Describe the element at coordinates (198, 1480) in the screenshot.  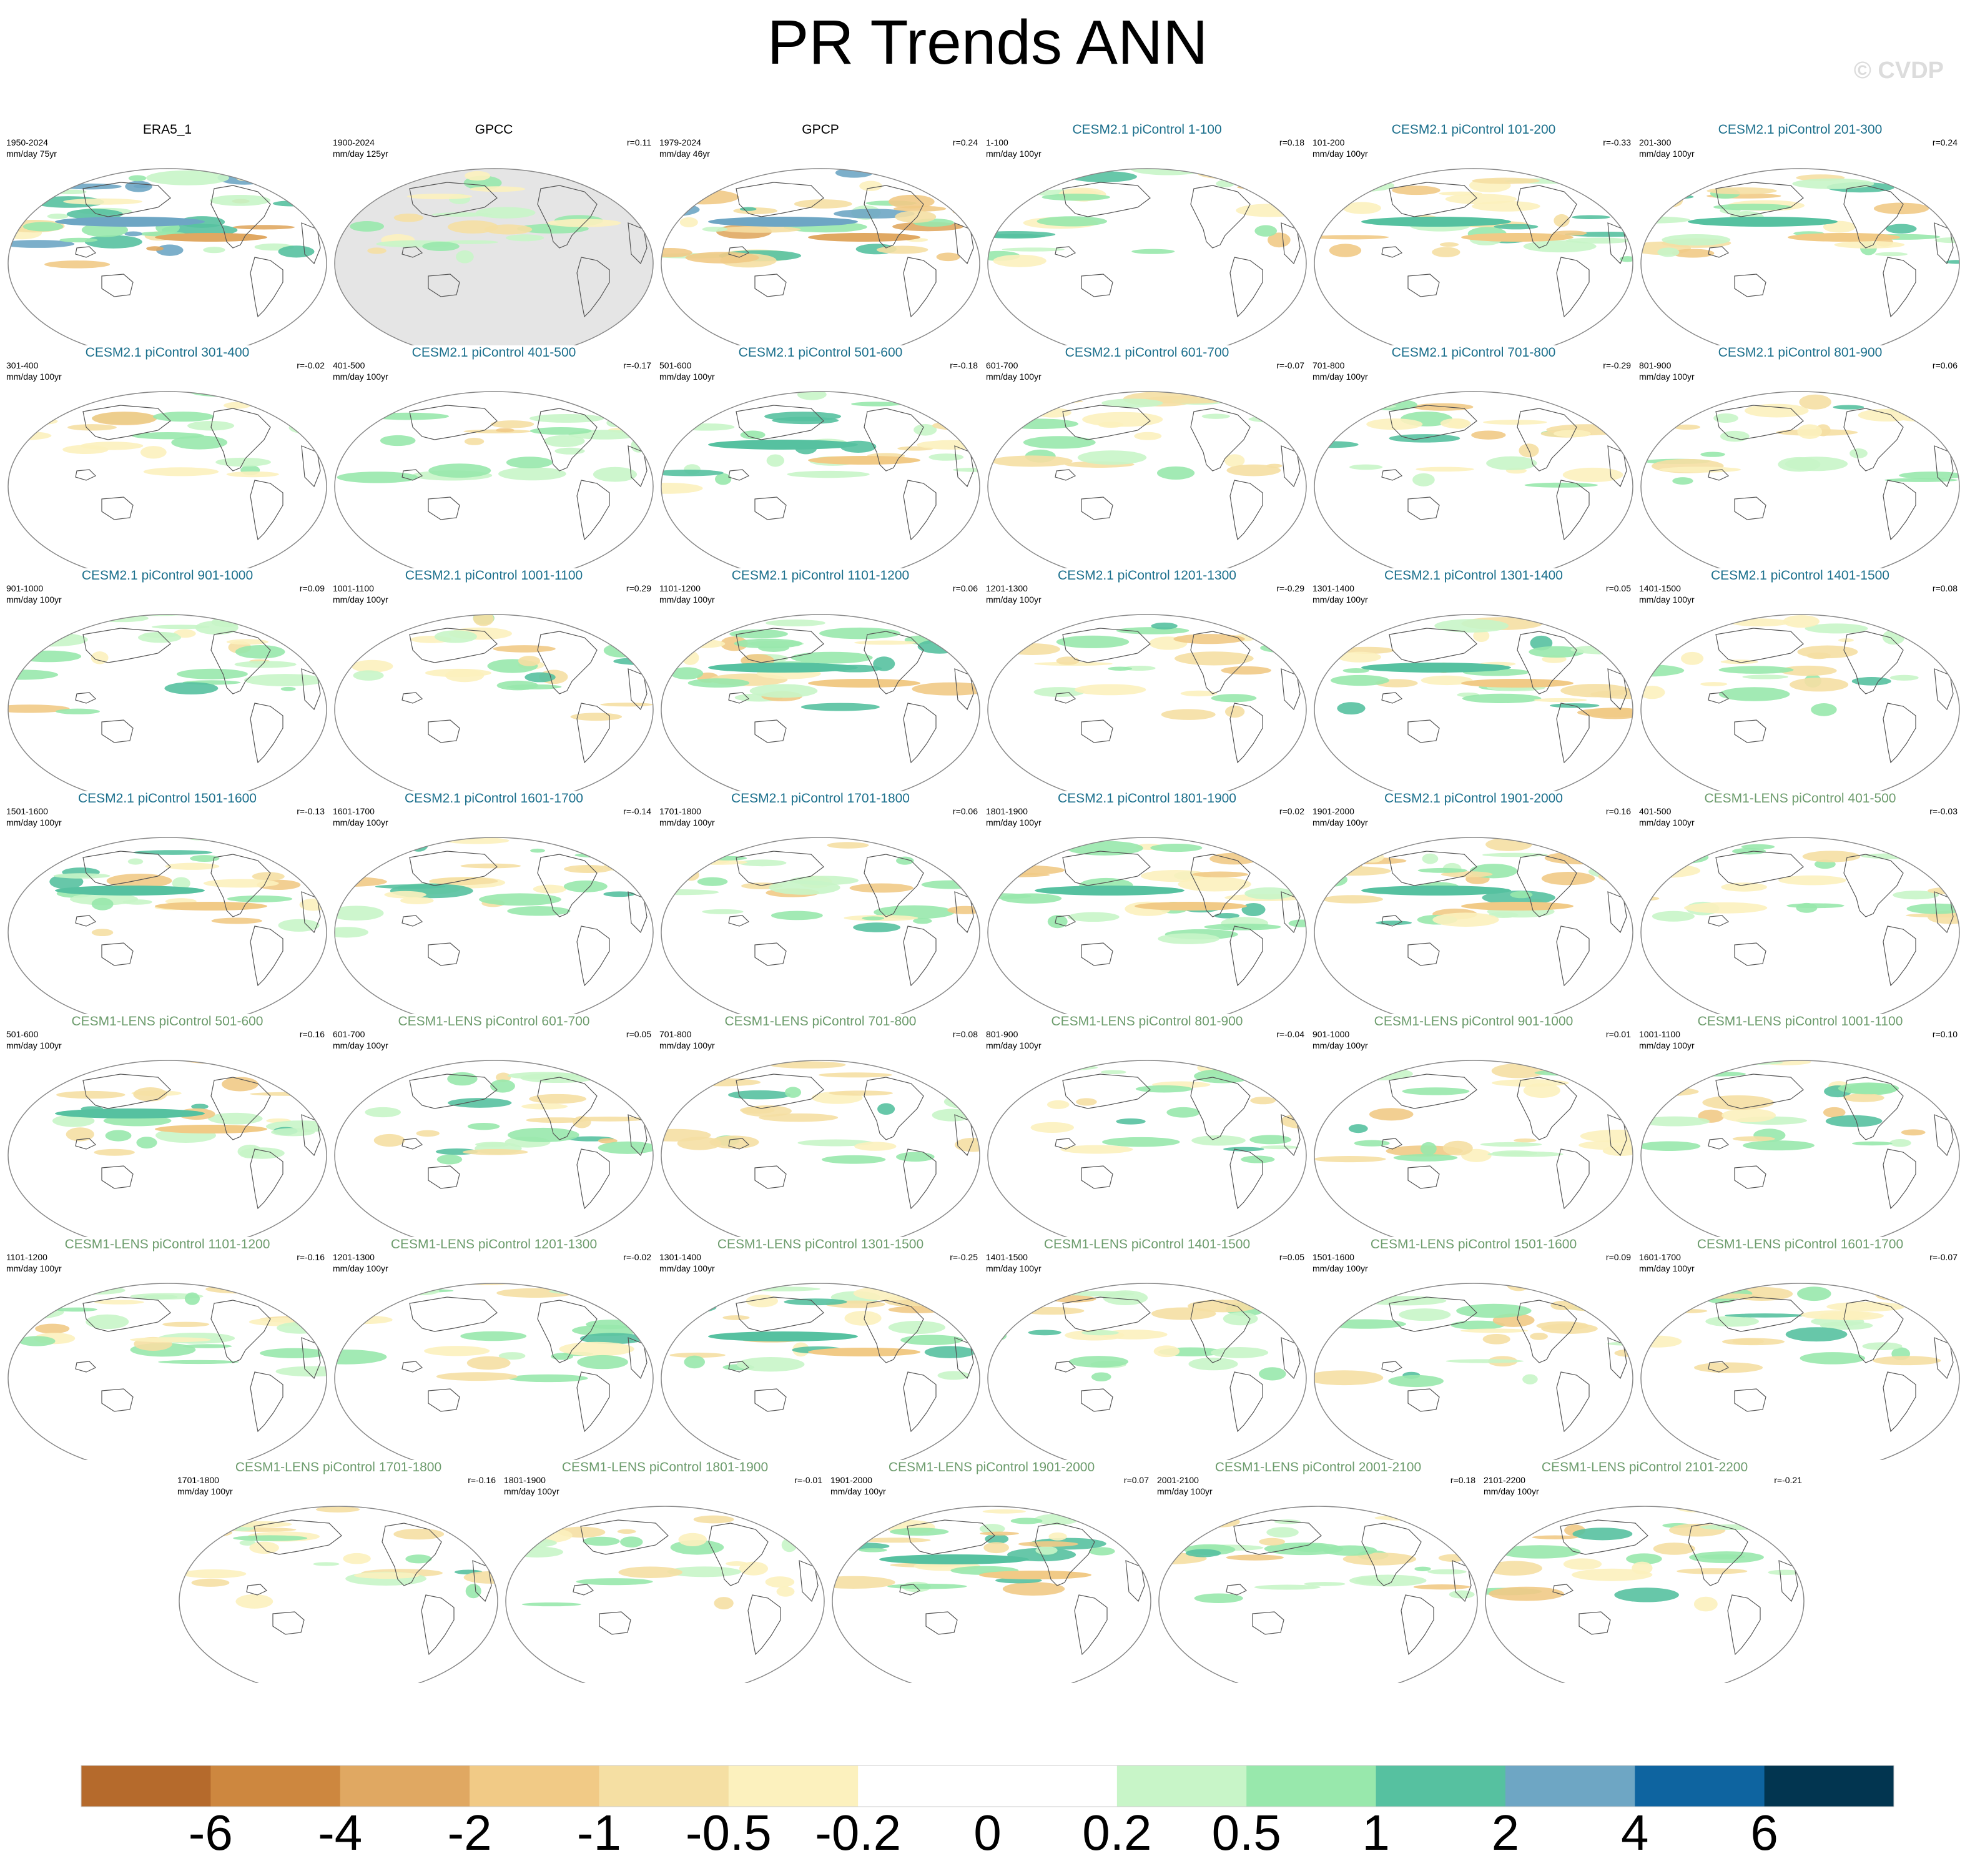
I see `period-label: 1701-1800` at that location.